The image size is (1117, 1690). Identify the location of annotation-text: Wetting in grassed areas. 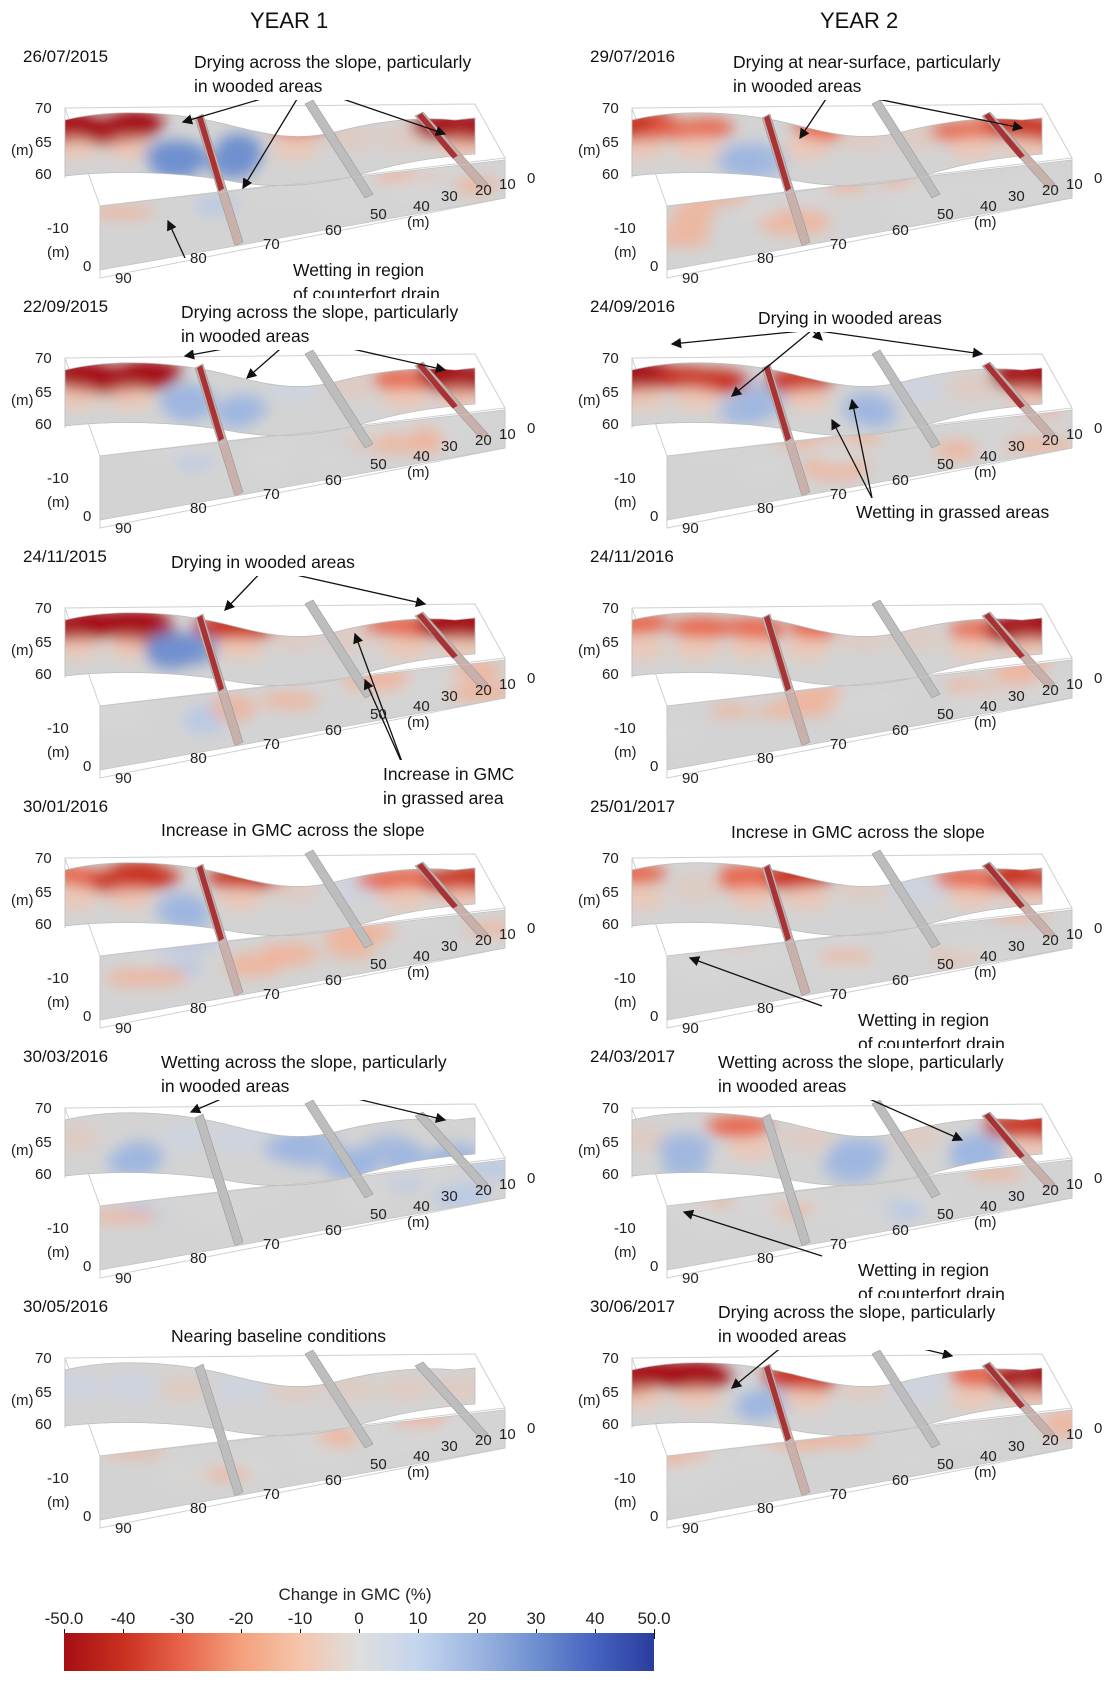
(953, 512).